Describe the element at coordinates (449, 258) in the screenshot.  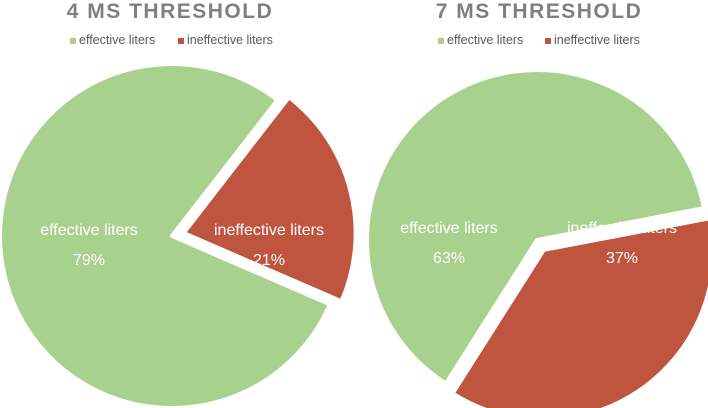
I see `slice-value-label: 63%` at that location.